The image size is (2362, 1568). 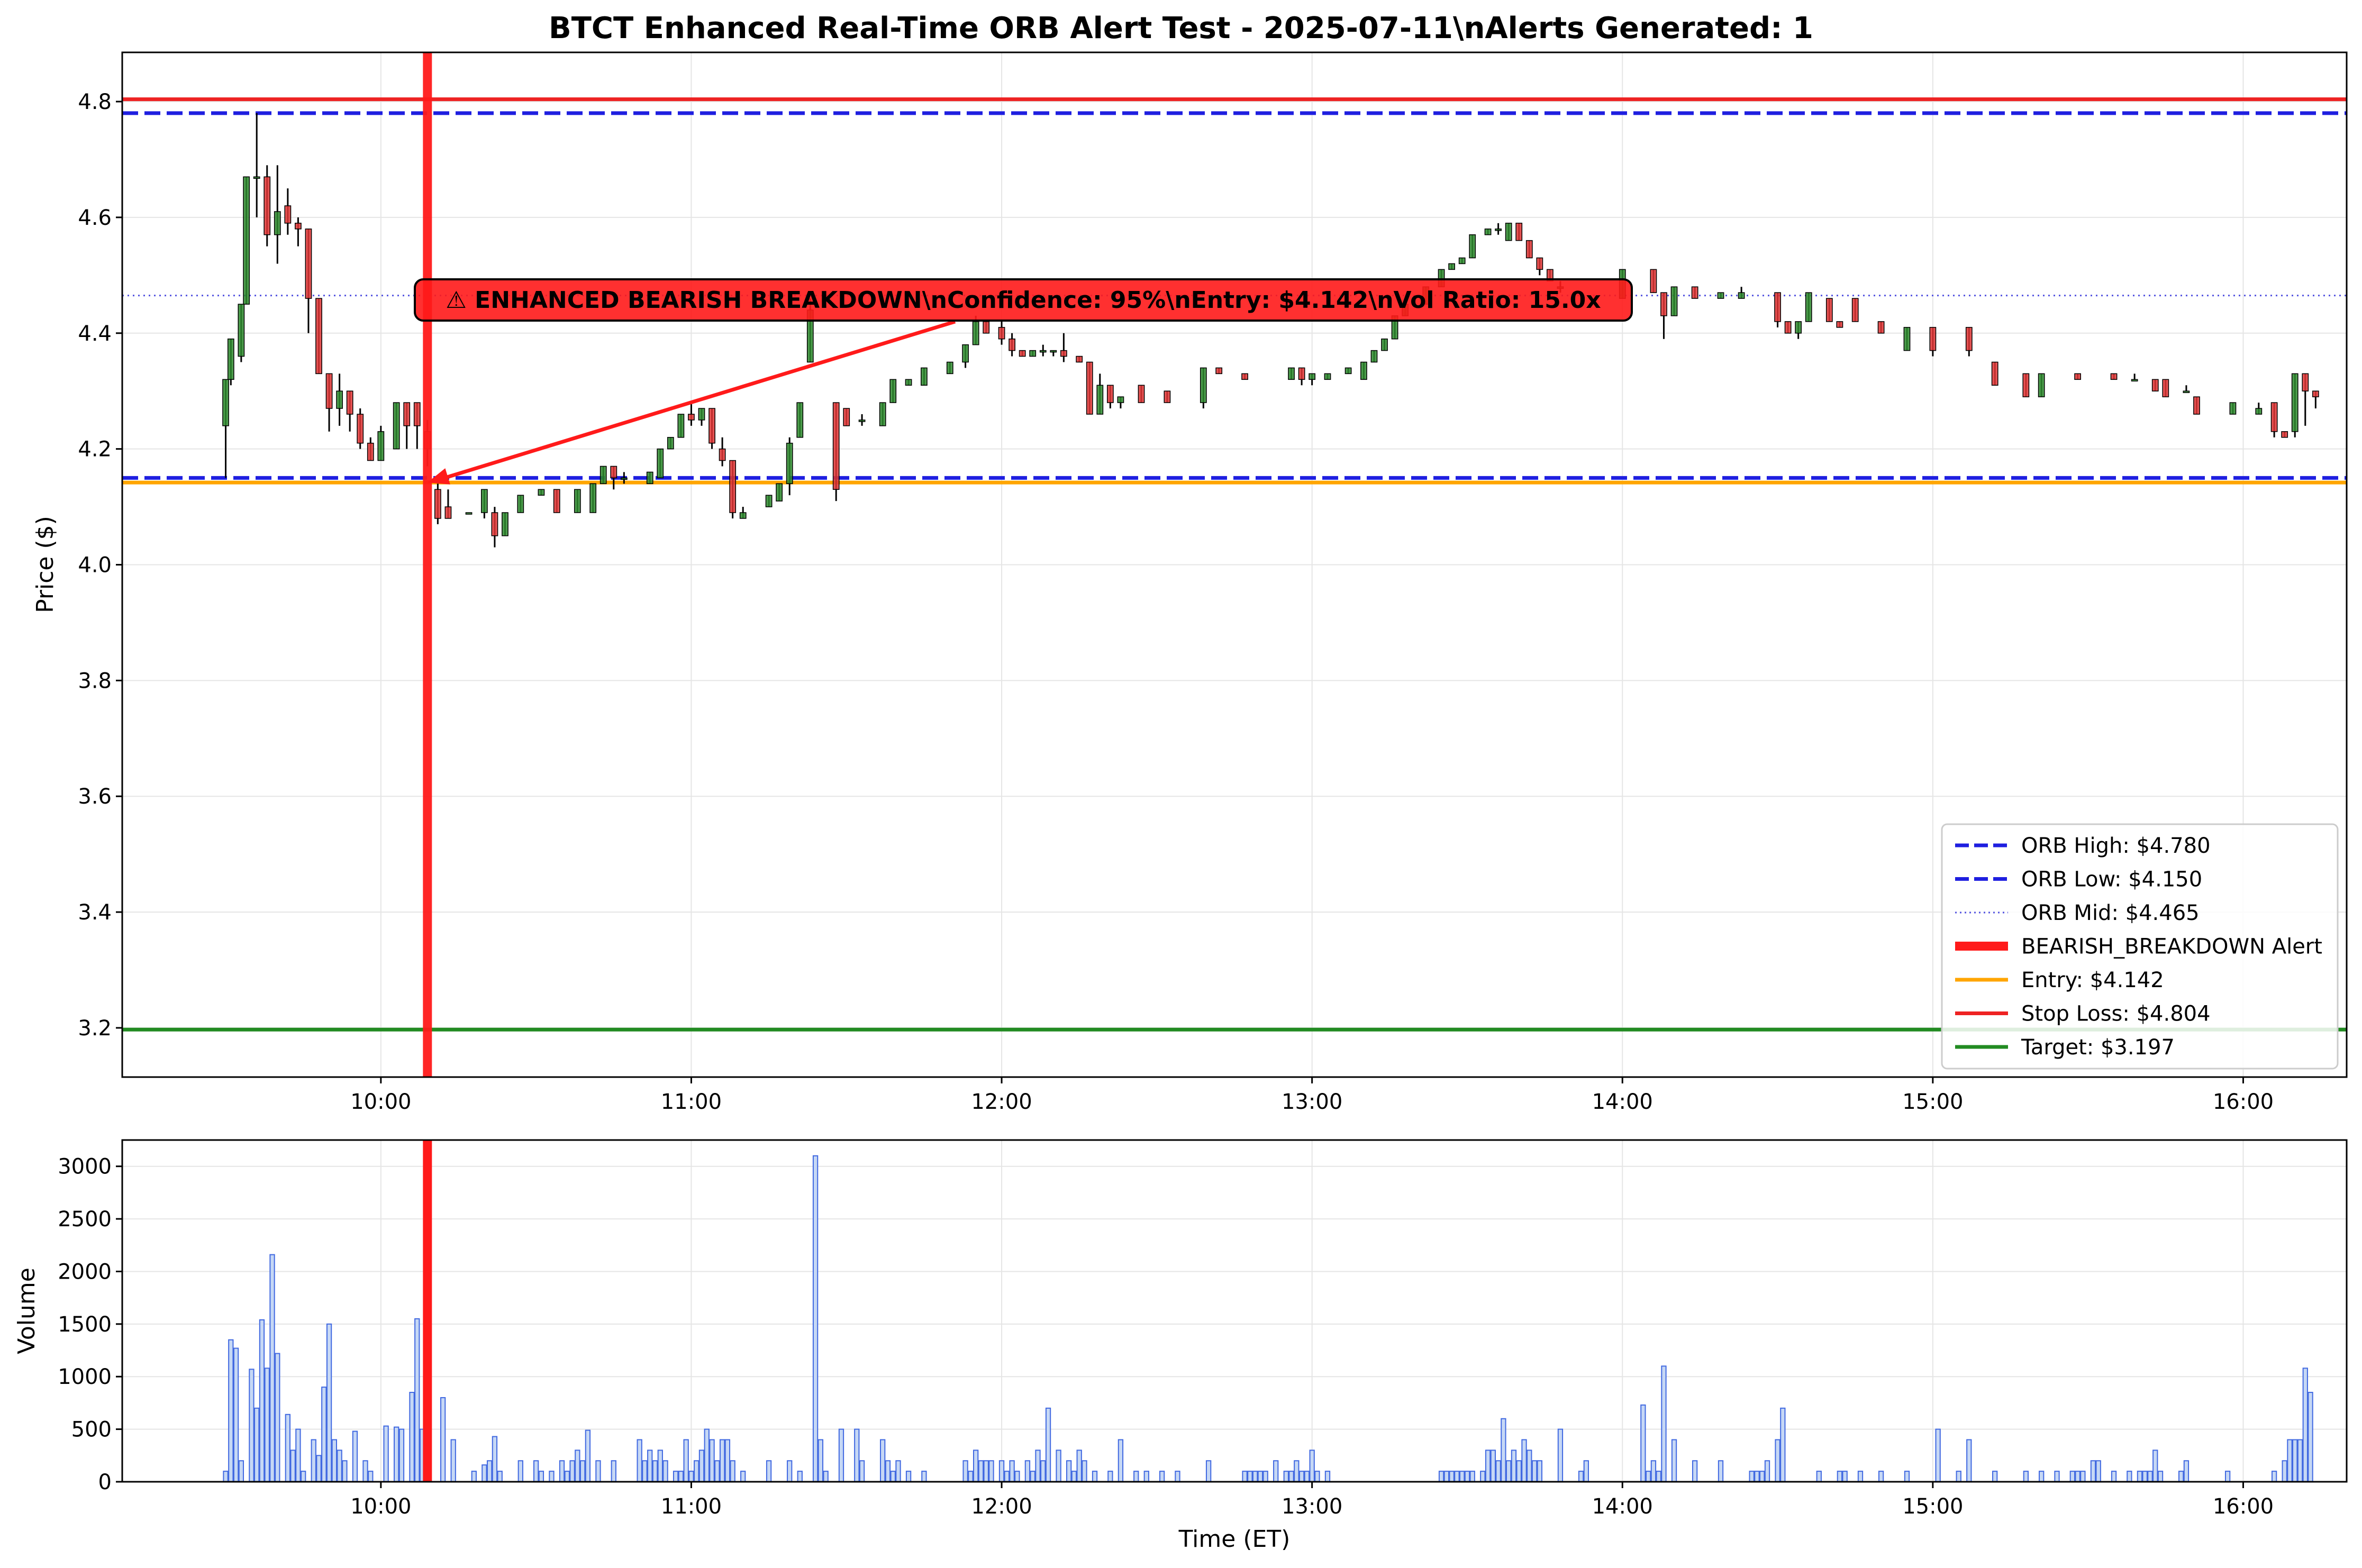 I want to click on alert-arrow-shaft, so click(x=699, y=400).